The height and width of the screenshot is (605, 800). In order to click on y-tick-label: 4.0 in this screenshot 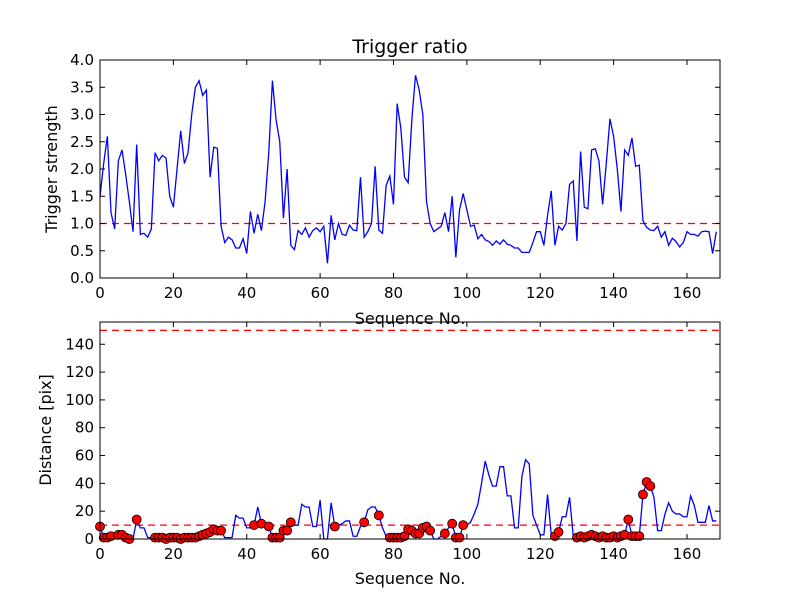, I will do `click(82, 60)`.